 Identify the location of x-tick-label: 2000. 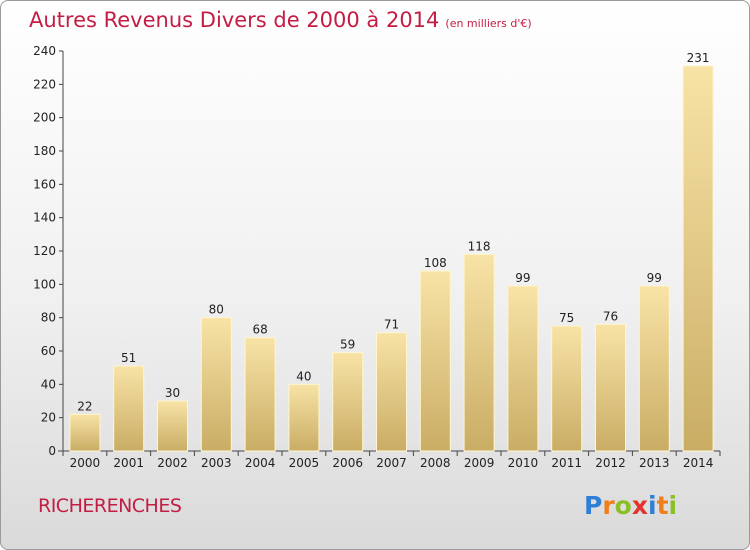
(85, 463).